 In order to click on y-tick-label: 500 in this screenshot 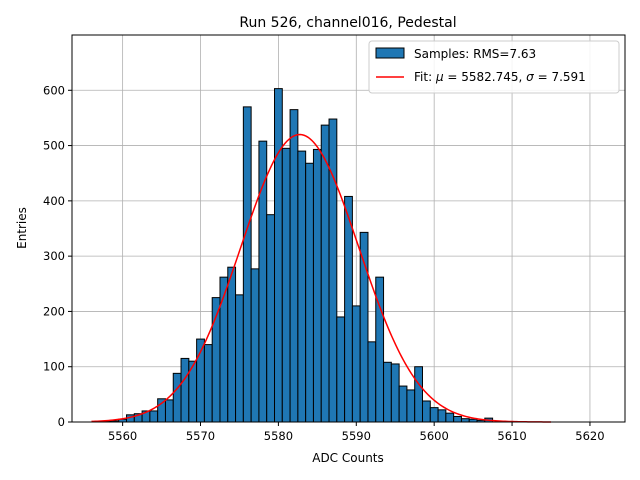, I will do `click(54, 146)`.